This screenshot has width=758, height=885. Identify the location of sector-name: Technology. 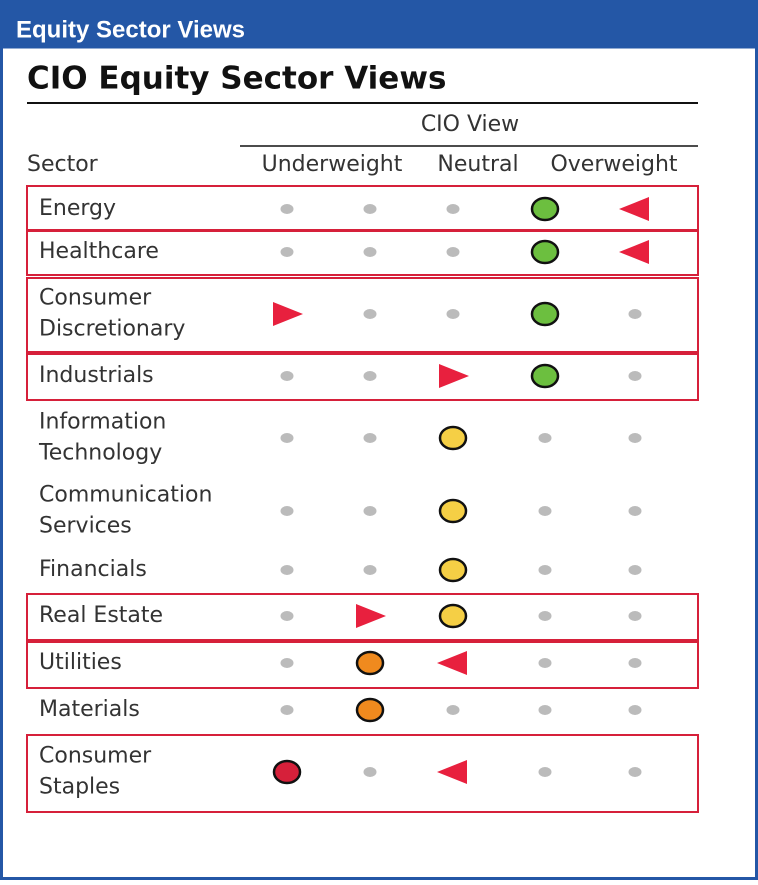
(100, 453).